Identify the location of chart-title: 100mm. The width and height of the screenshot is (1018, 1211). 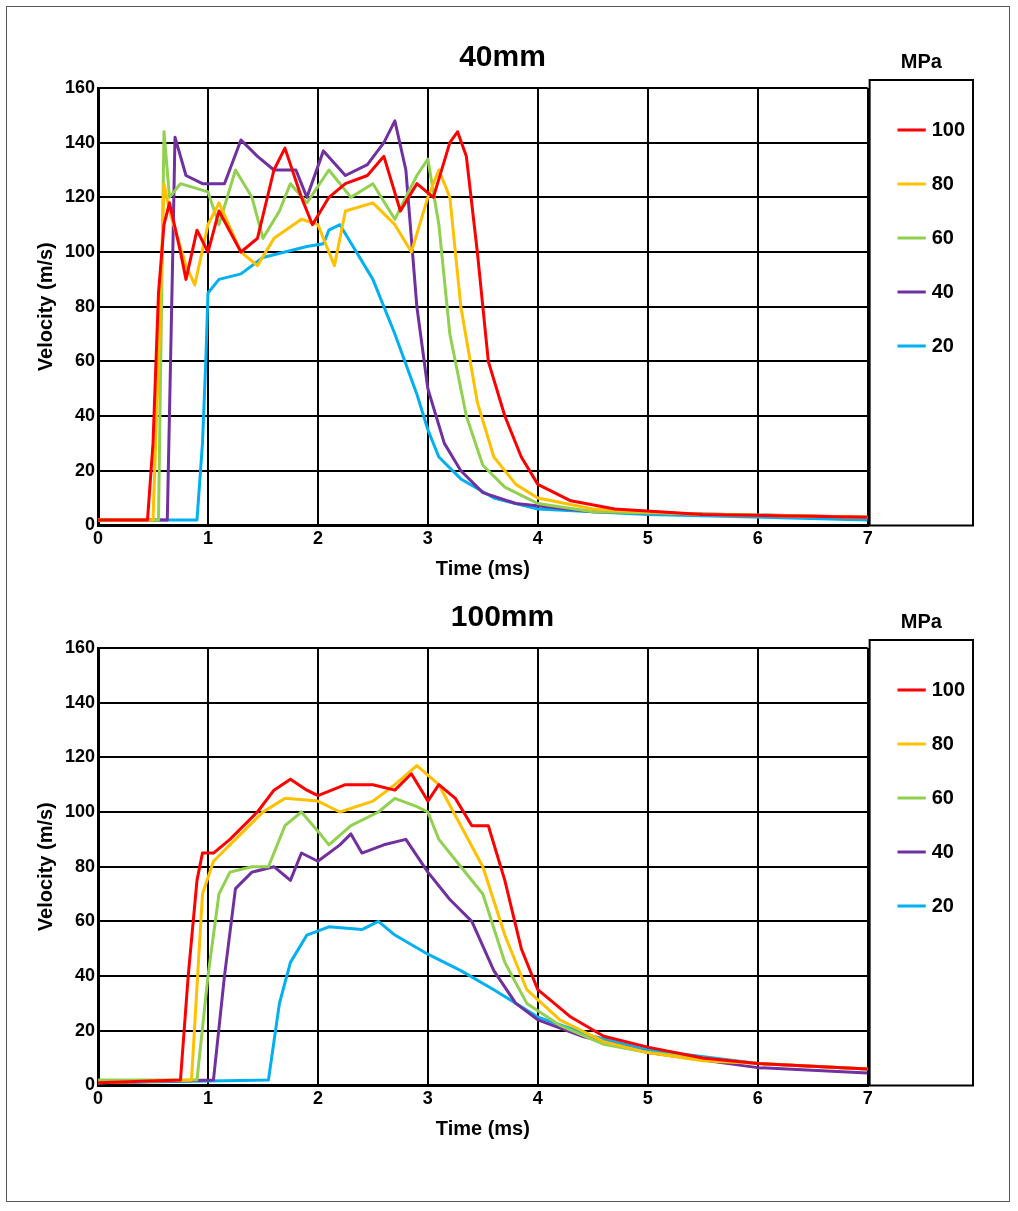
(502, 616).